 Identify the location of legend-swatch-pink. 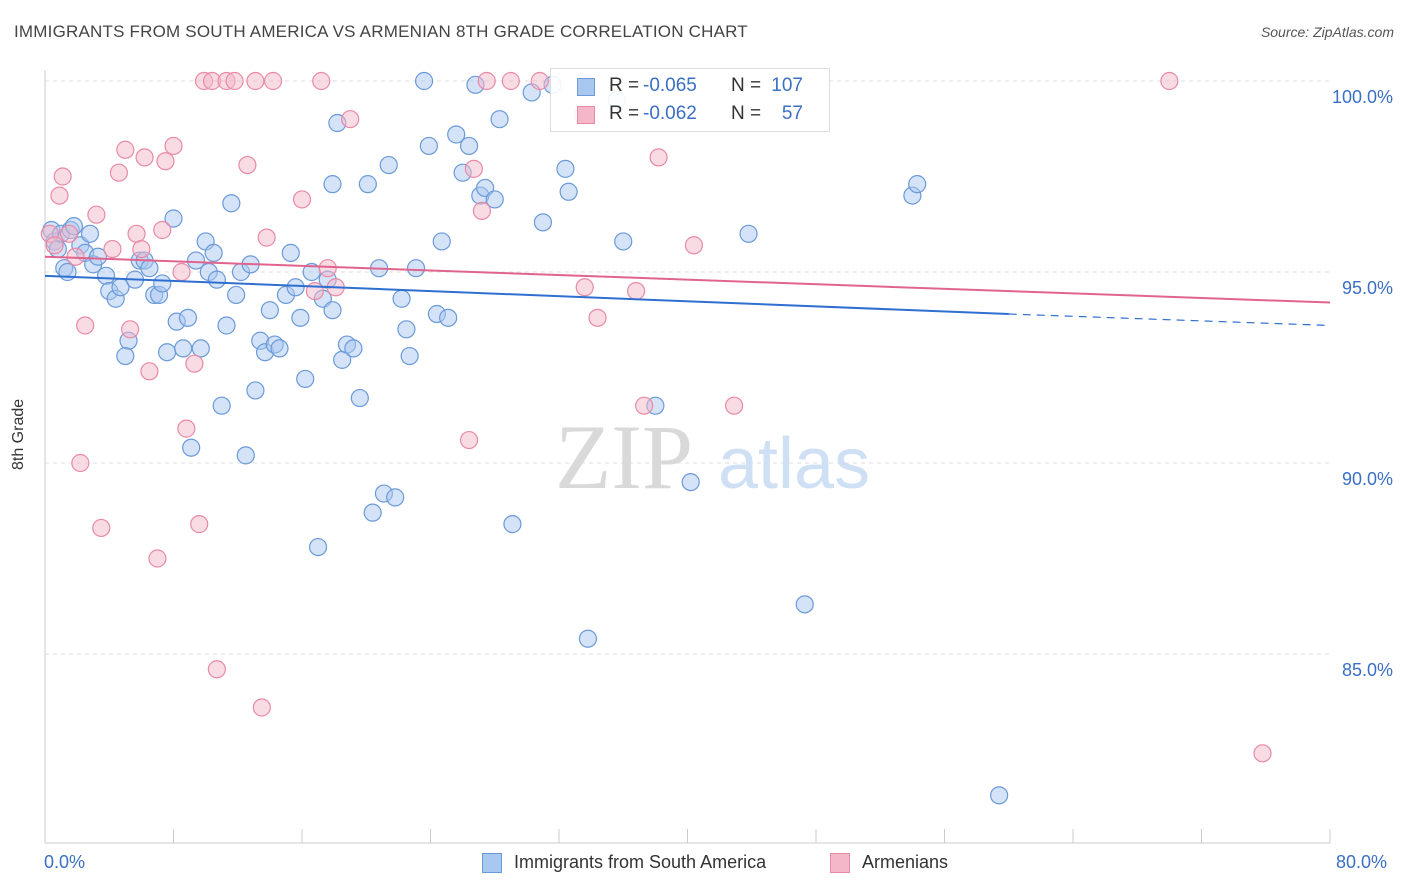
(586, 115).